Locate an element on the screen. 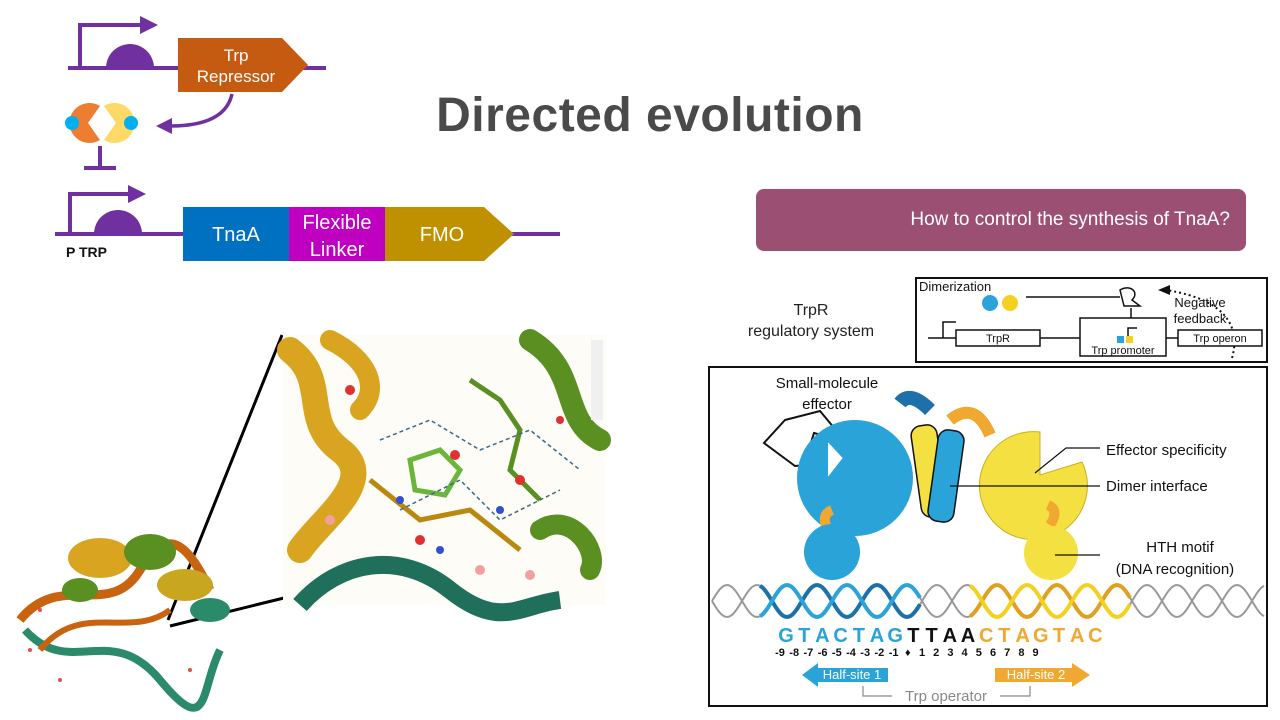 The width and height of the screenshot is (1280, 720). ptrp-arrow-icon is located at coordinates (99, 213).